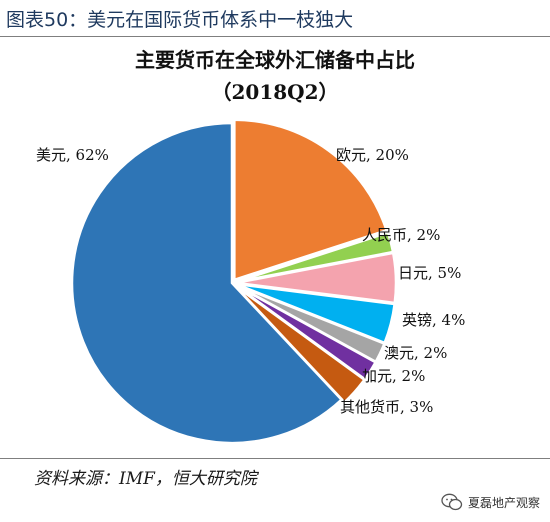 This screenshot has height=522, width=550. Describe the element at coordinates (415, 353) in the screenshot. I see `slice-label-4: 澳元, 2%` at that location.